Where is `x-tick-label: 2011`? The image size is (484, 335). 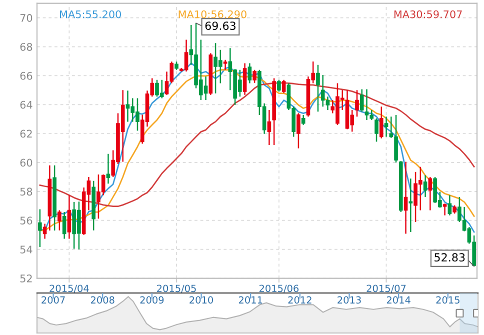
x-tick-label: 2011 is located at coordinates (250, 300).